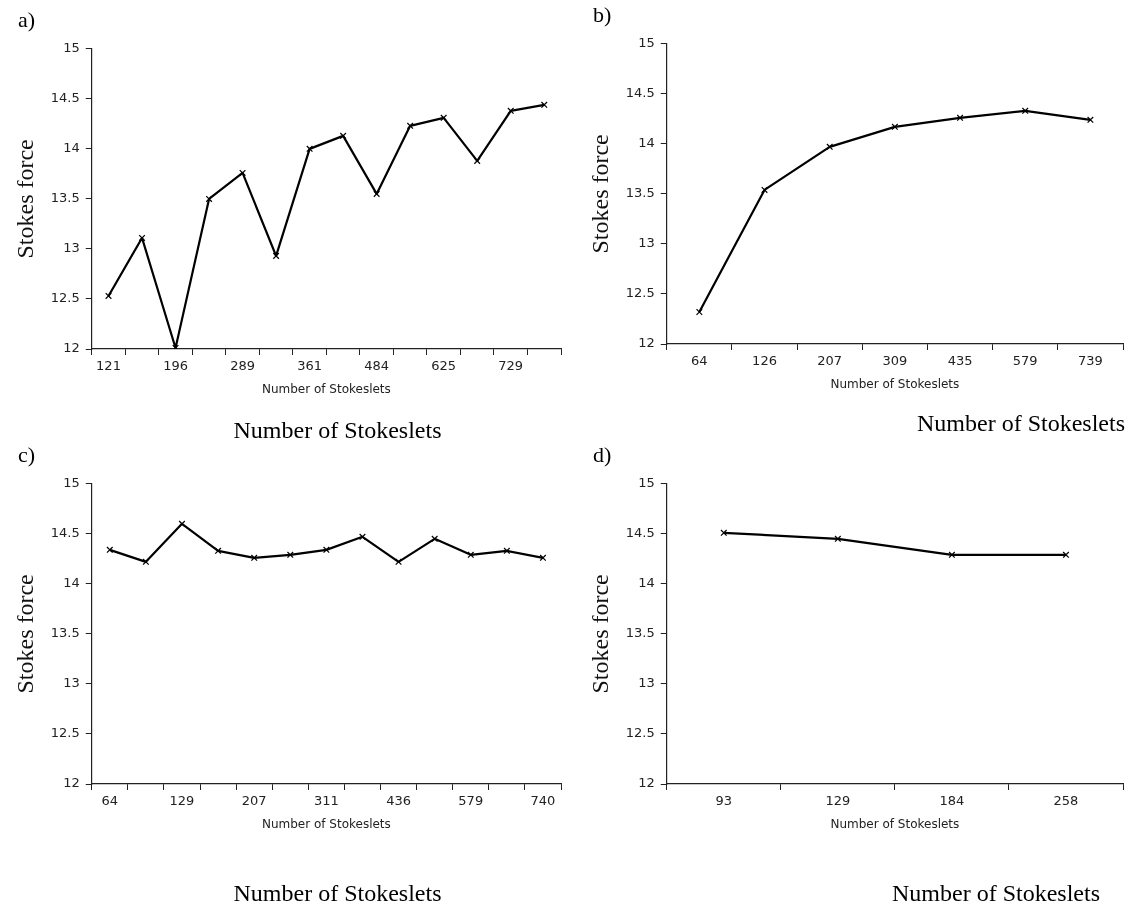 The width and height of the screenshot is (1137, 907). I want to click on x-tick-label: 196, so click(175, 366).